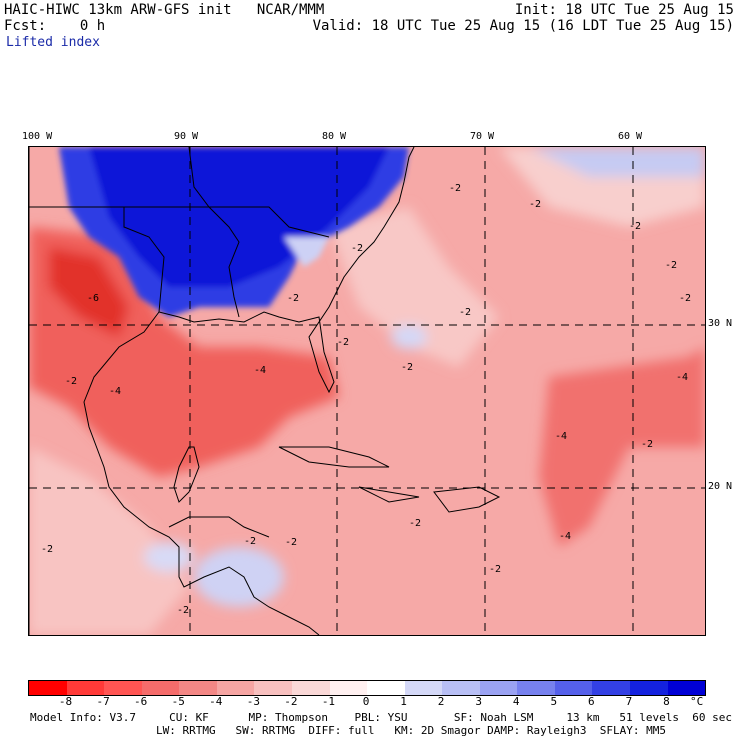 This screenshot has height=740, width=740. I want to click on colorbar-tick-label: 2, so click(441, 701).